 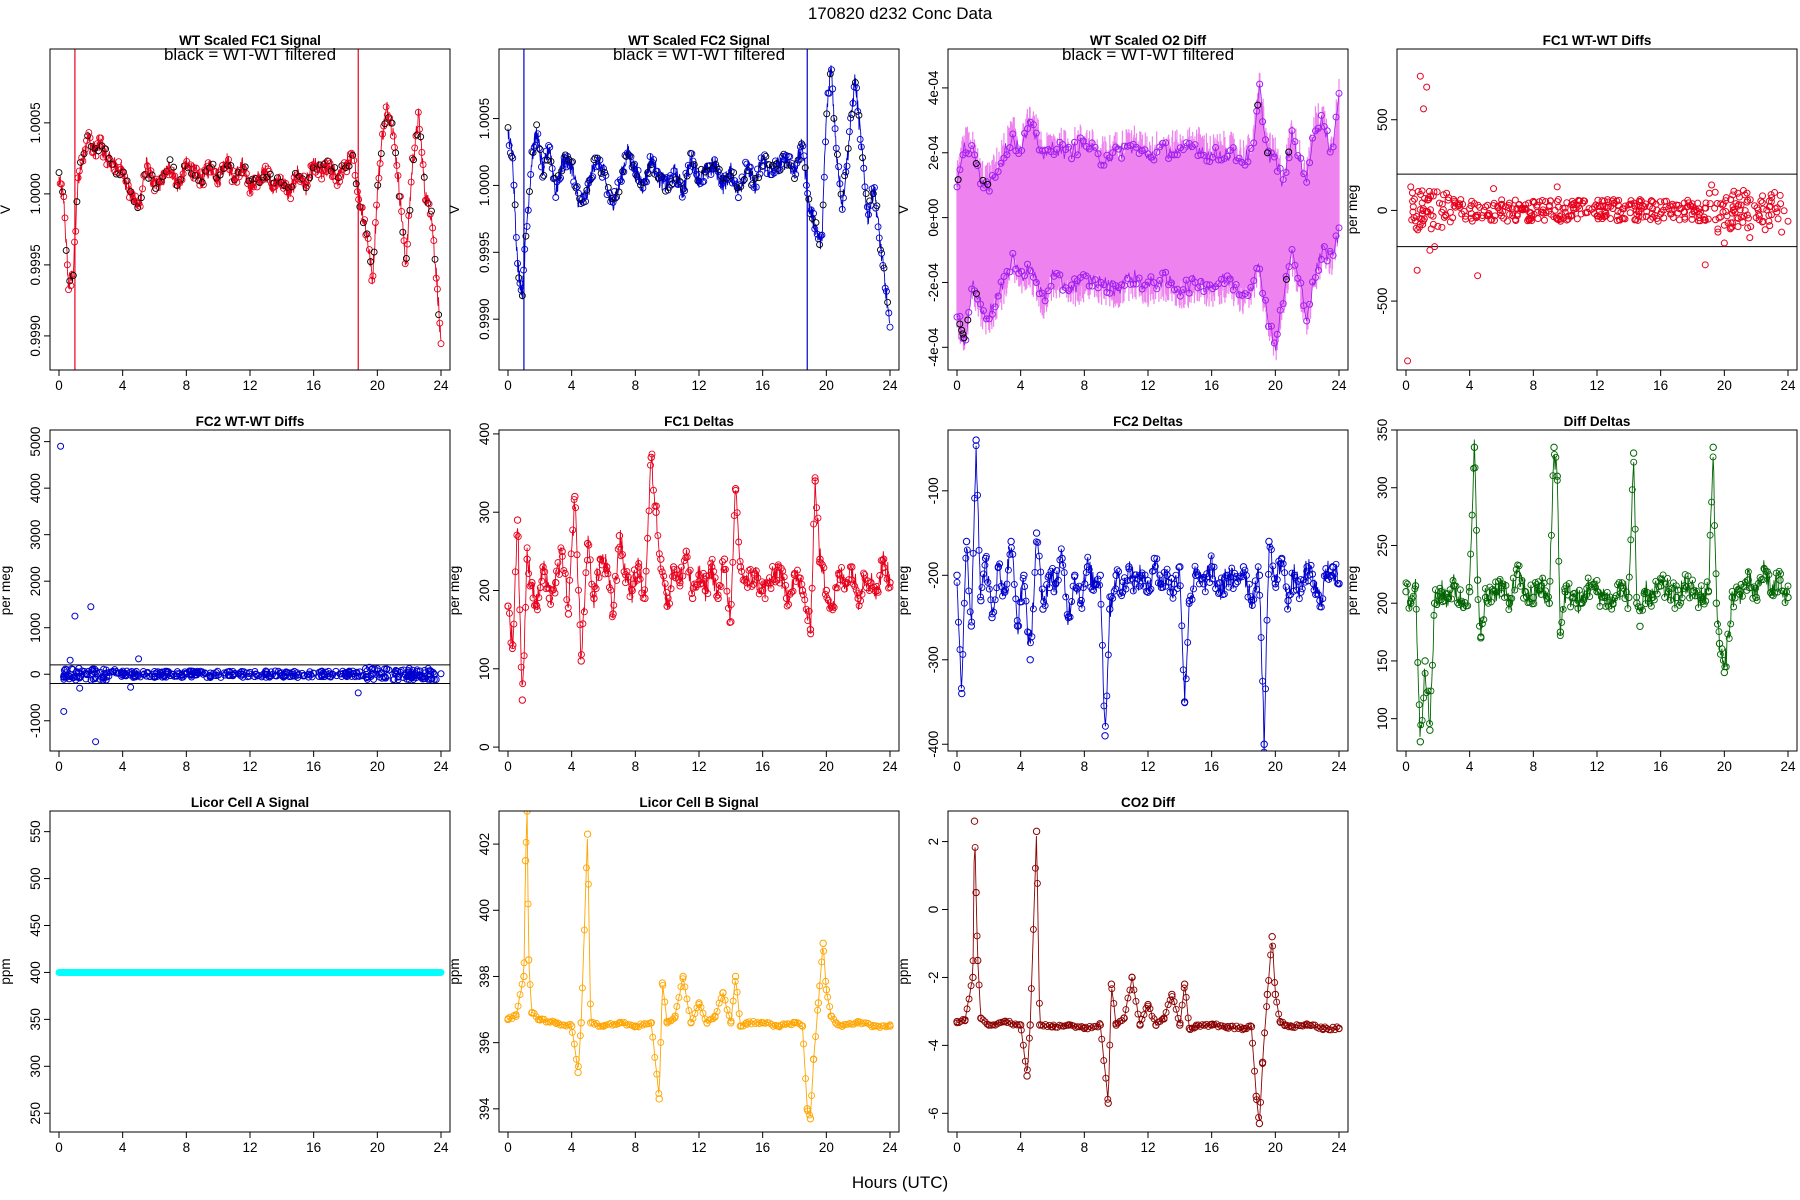 What do you see at coordinates (933, 347) in the screenshot?
I see `y-tick-label: -4e-04` at bounding box center [933, 347].